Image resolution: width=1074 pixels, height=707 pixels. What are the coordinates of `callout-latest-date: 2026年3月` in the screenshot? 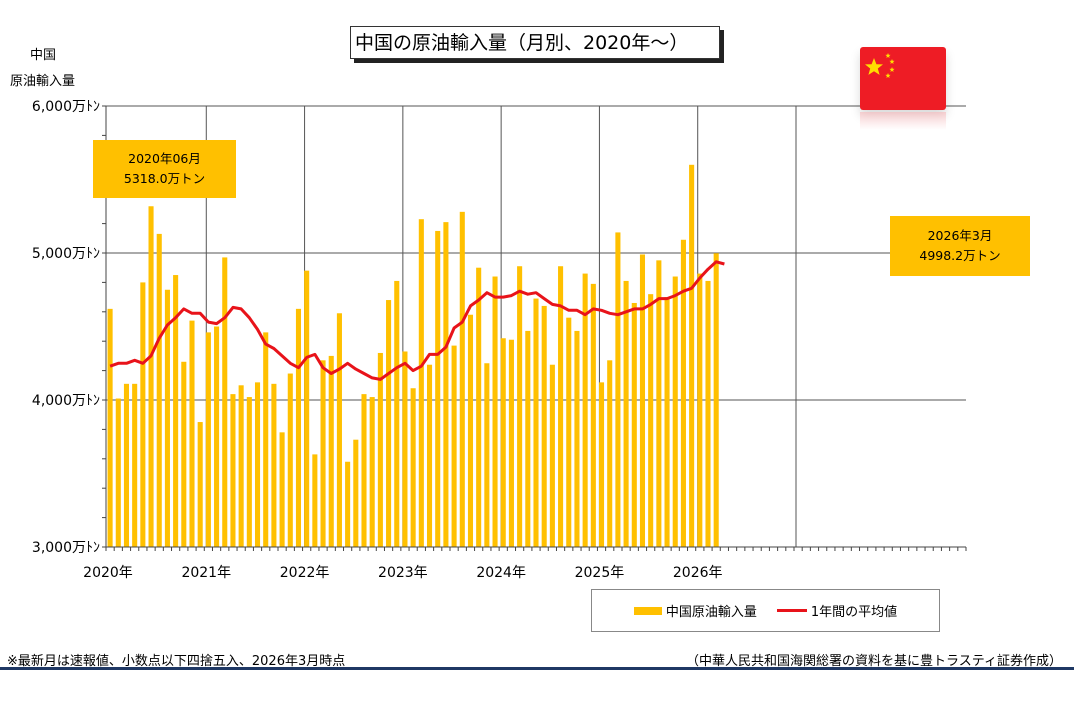 It's located at (960, 235).